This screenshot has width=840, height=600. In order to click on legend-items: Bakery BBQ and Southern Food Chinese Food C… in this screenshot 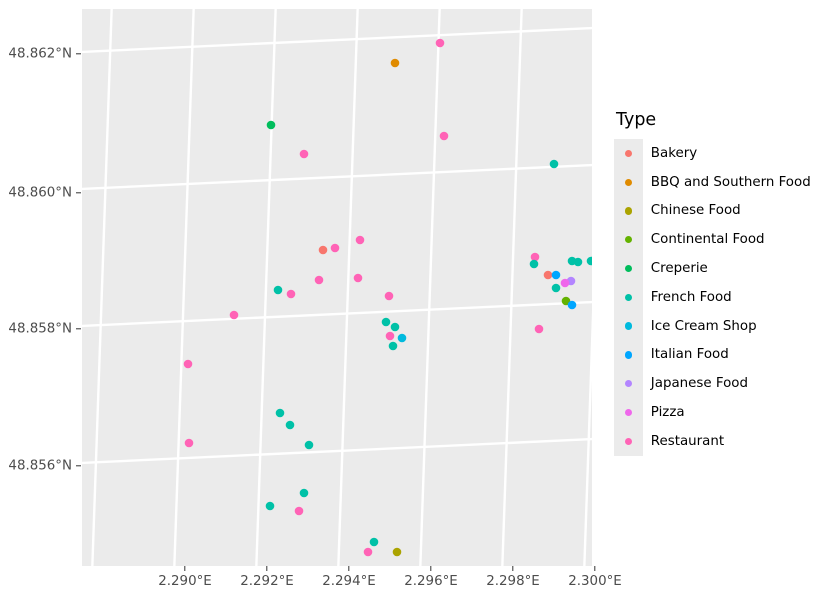, I will do `click(724, 297)`.